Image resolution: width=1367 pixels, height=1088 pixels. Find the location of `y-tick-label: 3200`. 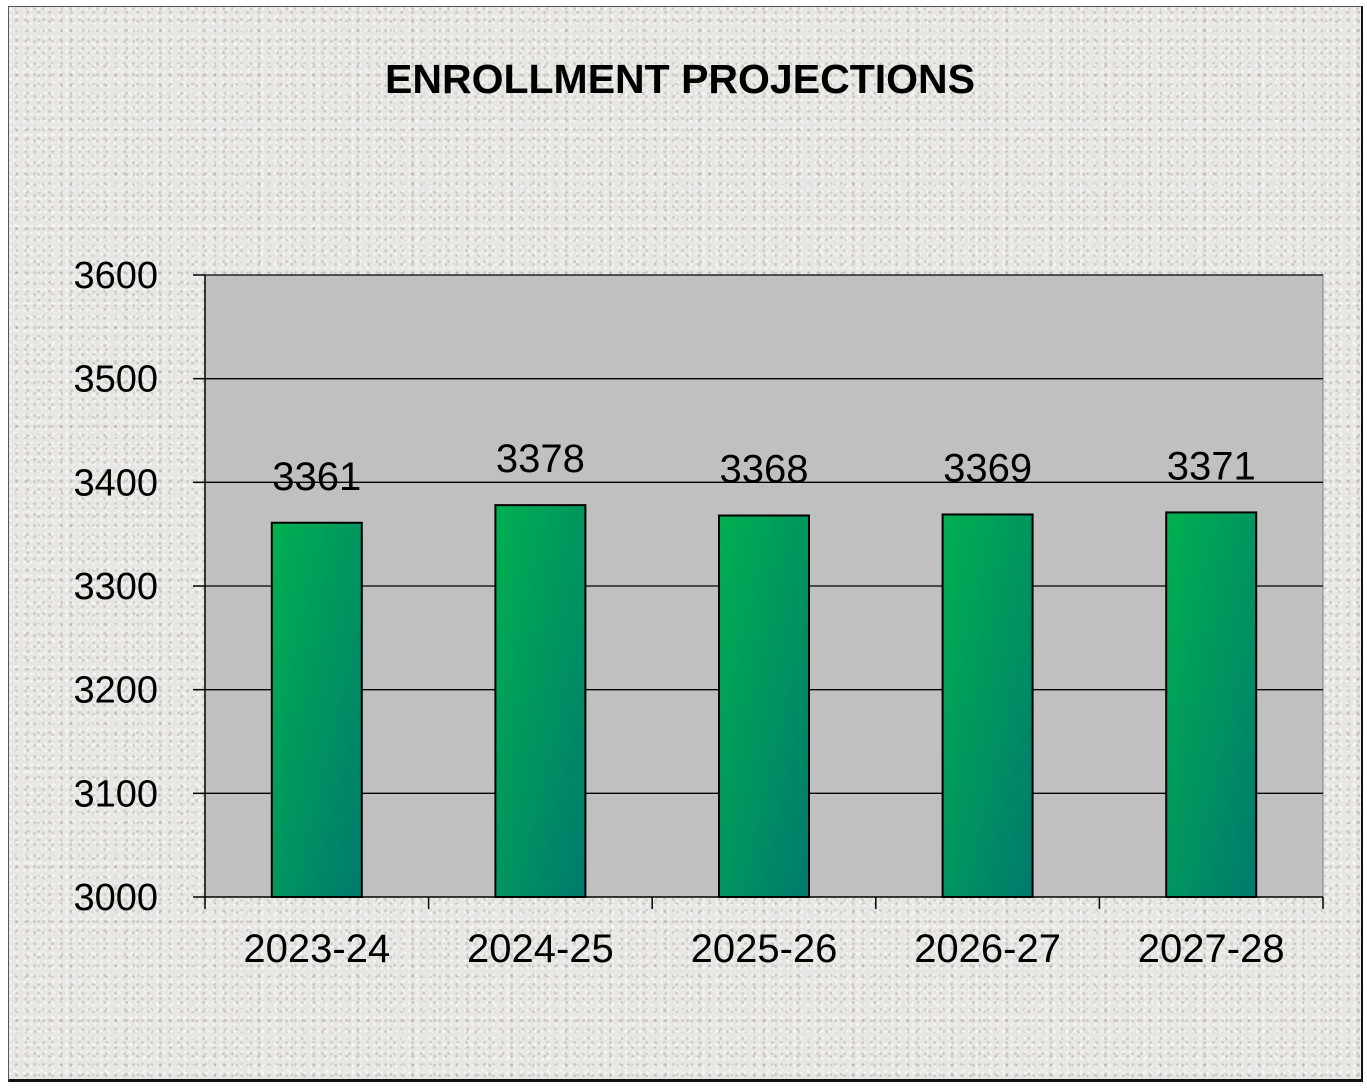

y-tick-label: 3200 is located at coordinates (115, 691).